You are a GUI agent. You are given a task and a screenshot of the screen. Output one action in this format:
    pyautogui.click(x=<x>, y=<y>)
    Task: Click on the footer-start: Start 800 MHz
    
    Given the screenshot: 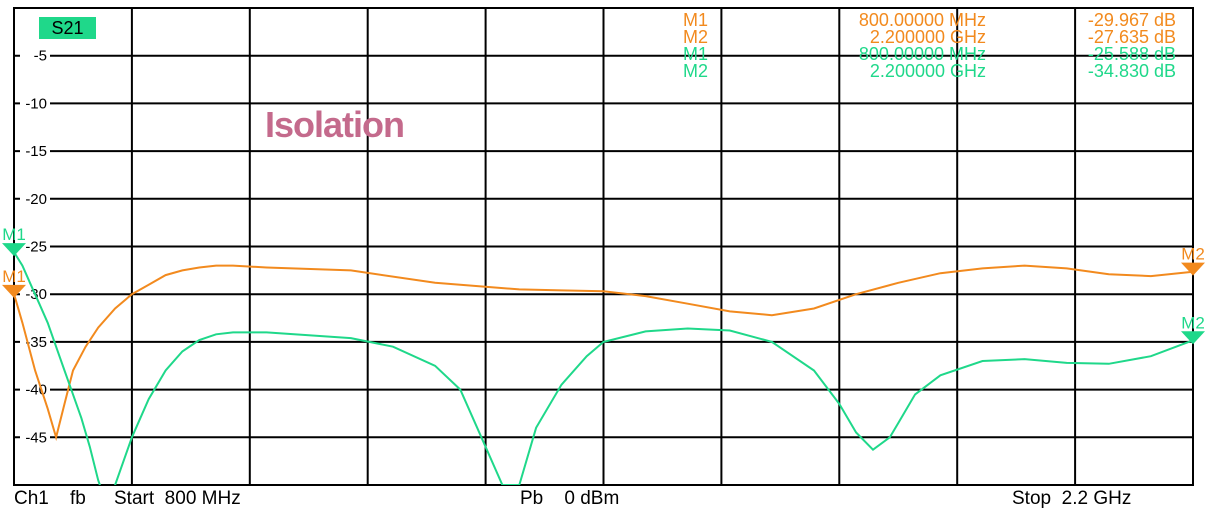 What is the action you would take?
    pyautogui.click(x=177, y=498)
    